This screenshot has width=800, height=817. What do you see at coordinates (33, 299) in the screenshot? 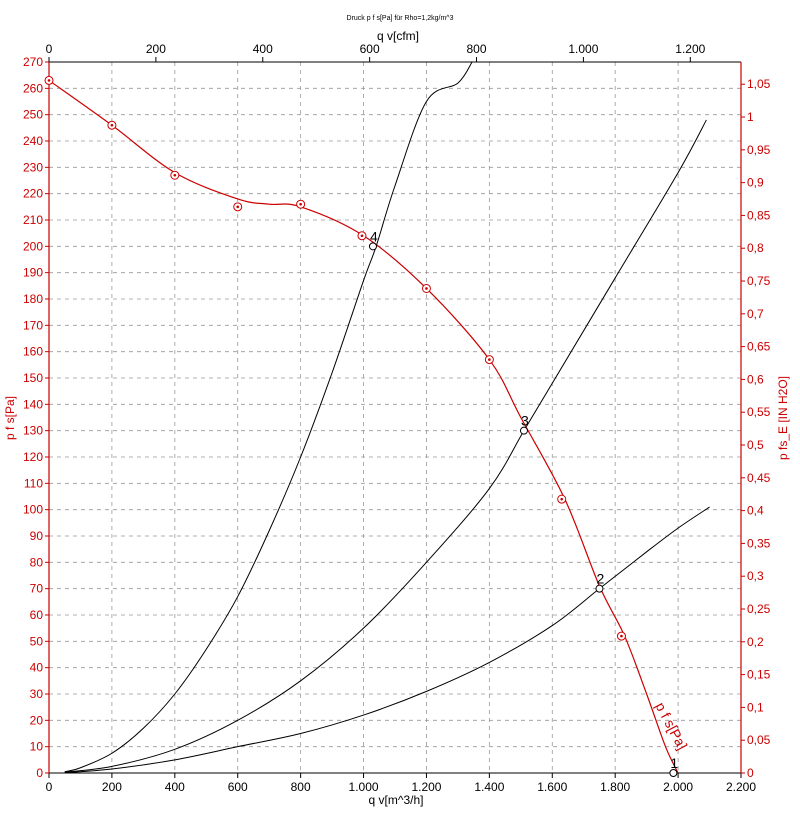
I see `y-tick-label: 180` at bounding box center [33, 299].